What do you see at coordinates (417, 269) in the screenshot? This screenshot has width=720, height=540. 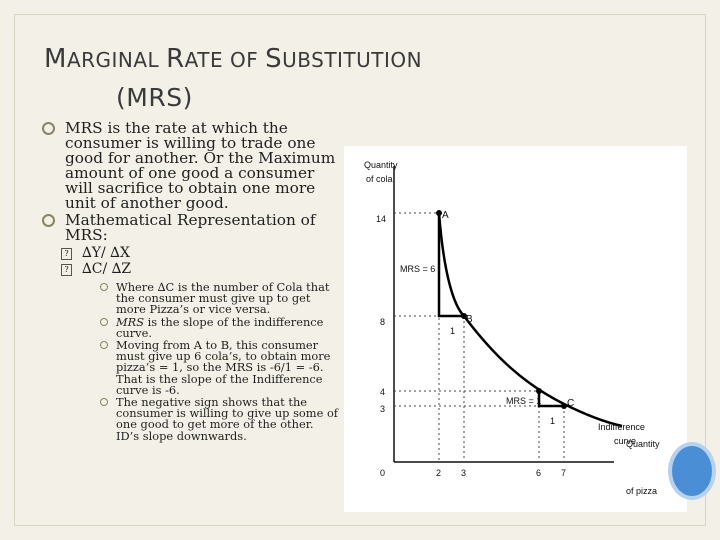 I see `mrs-6-annotation: MRS = 6` at bounding box center [417, 269].